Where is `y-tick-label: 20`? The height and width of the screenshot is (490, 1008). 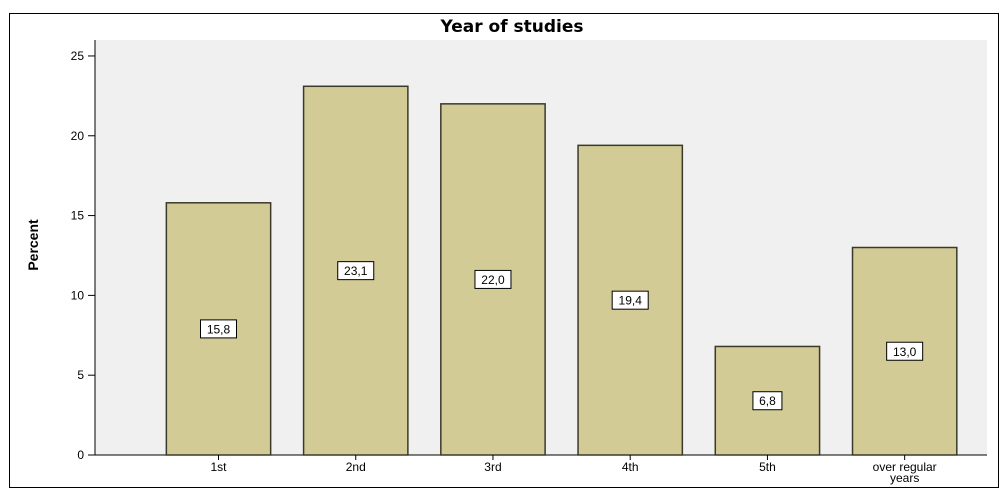 y-tick-label: 20 is located at coordinates (78, 136).